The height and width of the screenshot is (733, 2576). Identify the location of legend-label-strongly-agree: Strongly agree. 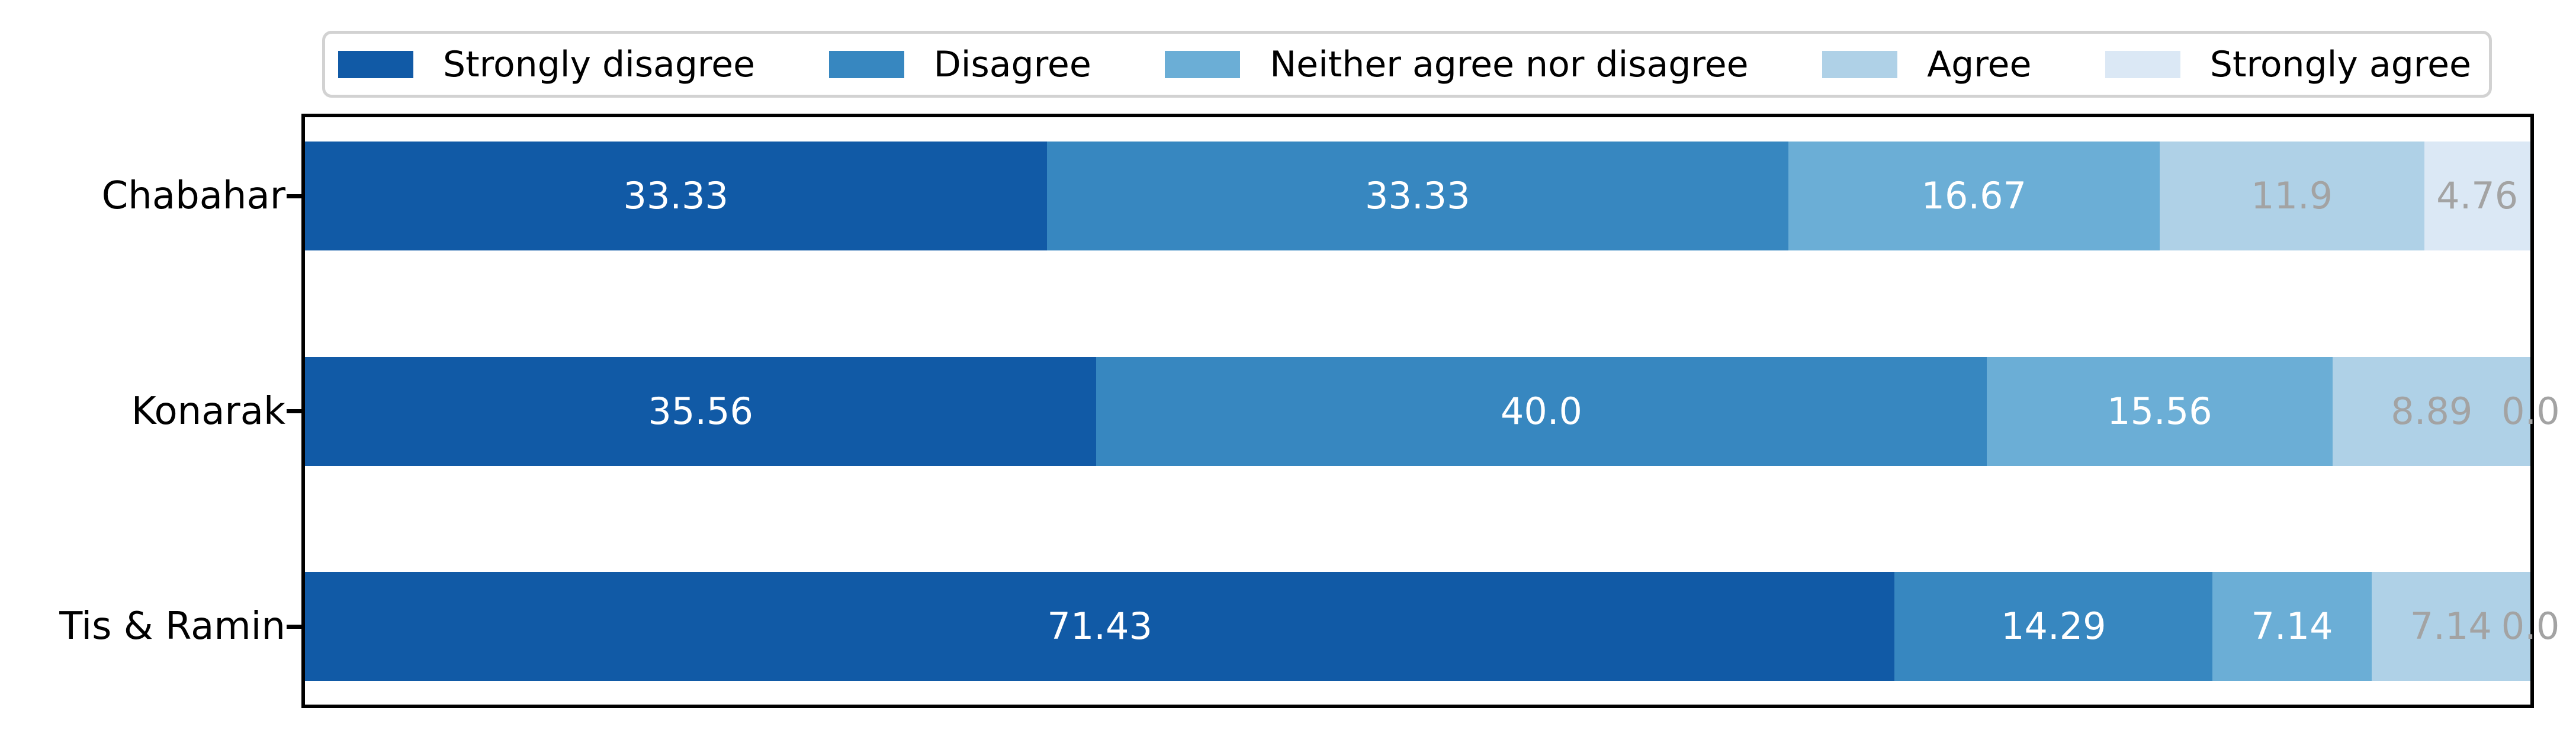
(2340, 64).